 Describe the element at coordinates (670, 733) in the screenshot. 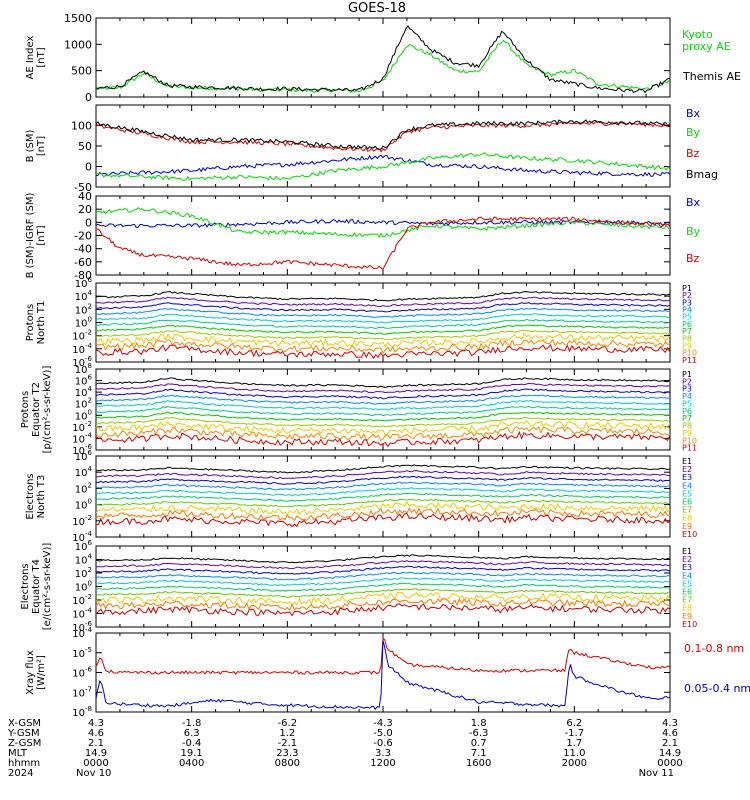

I see `x-axis-value: 4.6` at that location.